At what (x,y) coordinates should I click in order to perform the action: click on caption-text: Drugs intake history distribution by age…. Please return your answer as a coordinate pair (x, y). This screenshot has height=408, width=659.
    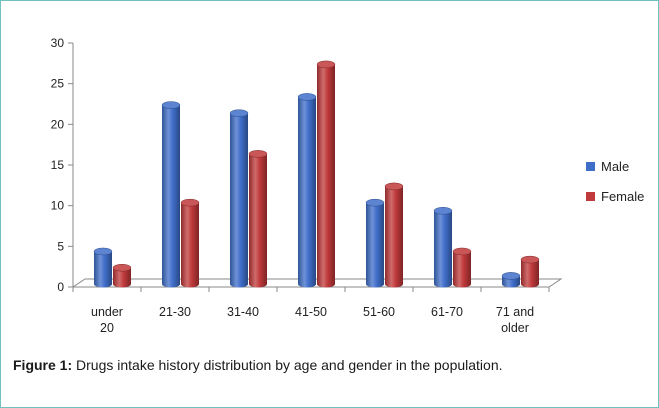
    Looking at the image, I should click on (287, 365).